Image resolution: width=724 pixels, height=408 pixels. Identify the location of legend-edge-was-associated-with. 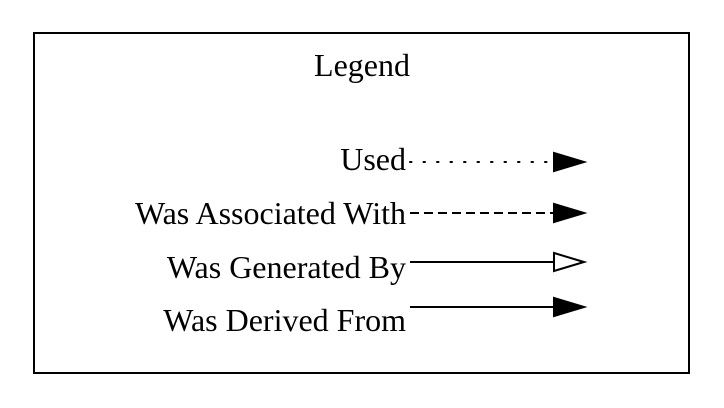
(499, 213).